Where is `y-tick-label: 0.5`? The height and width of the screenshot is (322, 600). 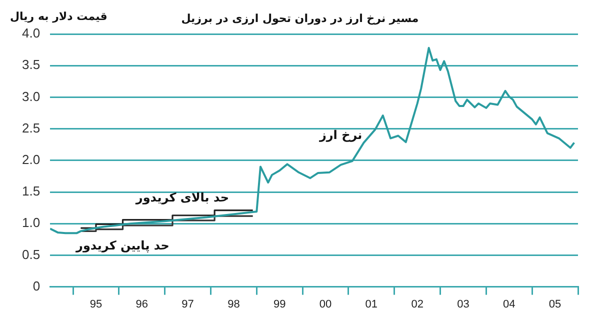
y-tick-label: 0.5 is located at coordinates (31, 254).